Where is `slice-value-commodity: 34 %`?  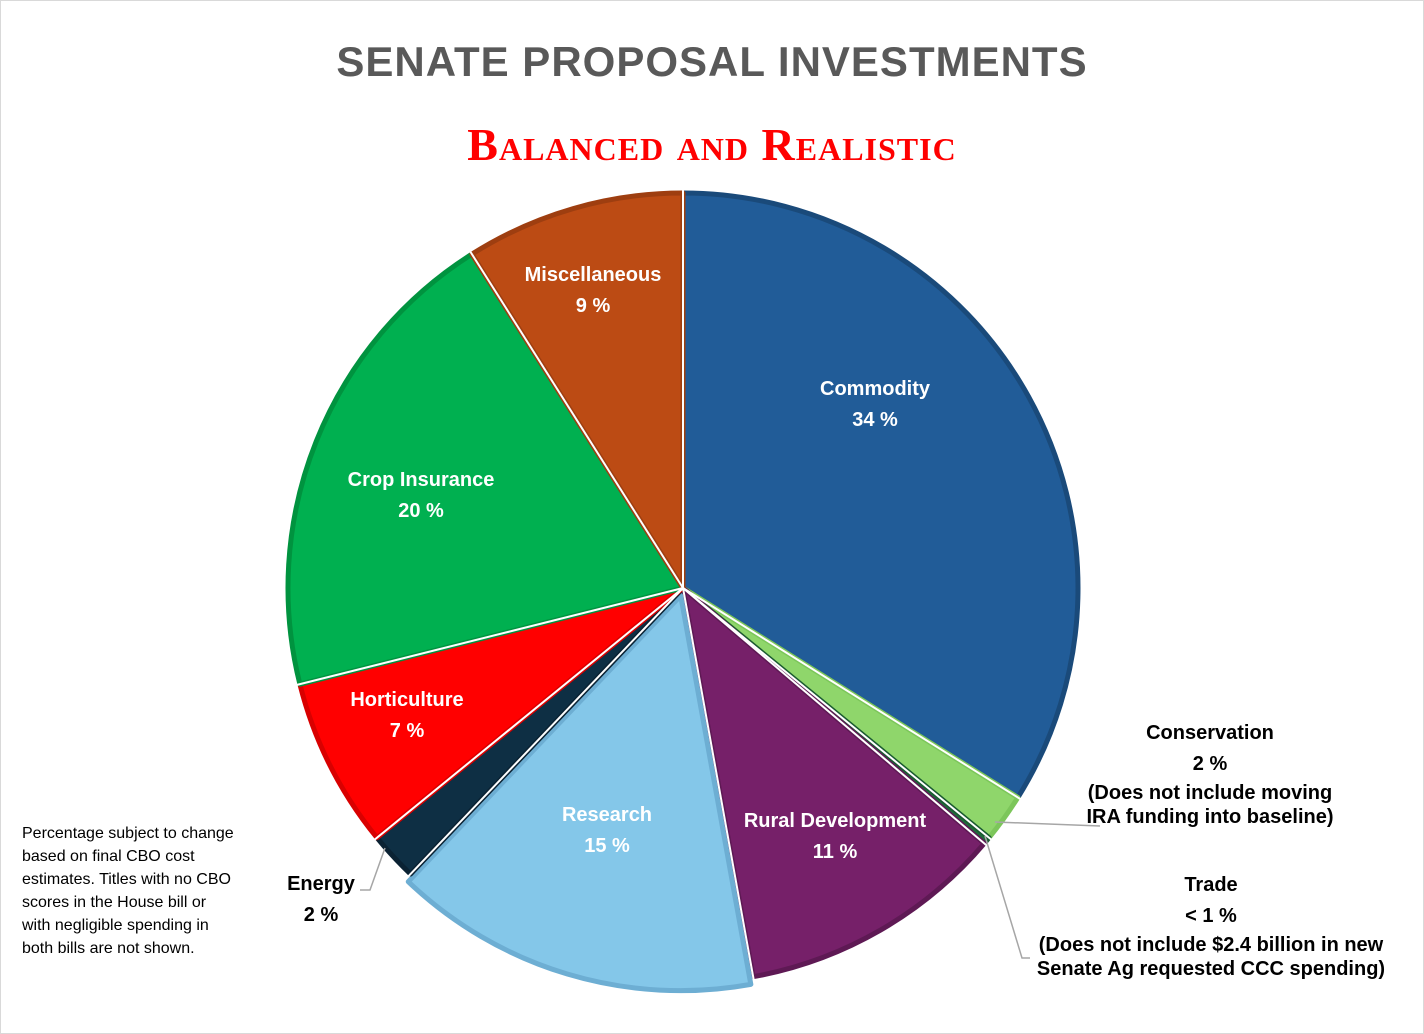 slice-value-commodity: 34 % is located at coordinates (875, 420).